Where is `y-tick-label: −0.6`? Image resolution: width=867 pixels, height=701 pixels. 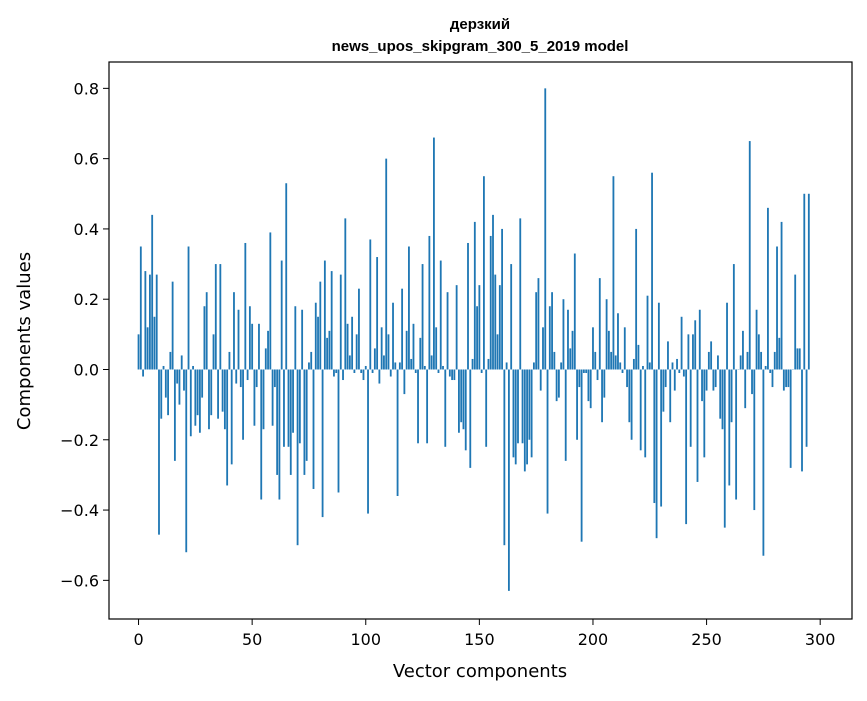
y-tick-label: −0.6 is located at coordinates (79, 580).